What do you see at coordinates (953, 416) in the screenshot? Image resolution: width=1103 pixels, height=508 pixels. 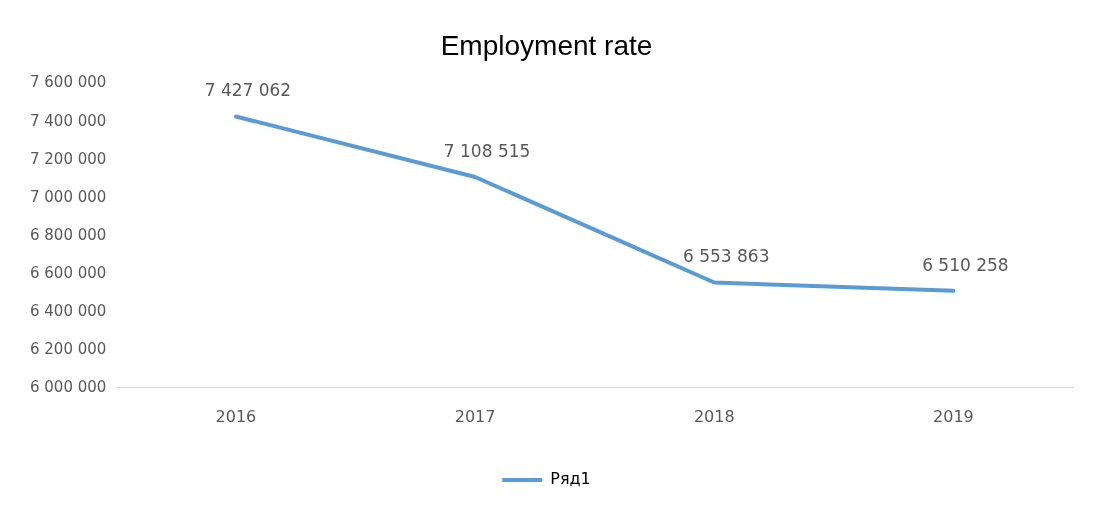 I see `x-tick-label: 2019` at bounding box center [953, 416].